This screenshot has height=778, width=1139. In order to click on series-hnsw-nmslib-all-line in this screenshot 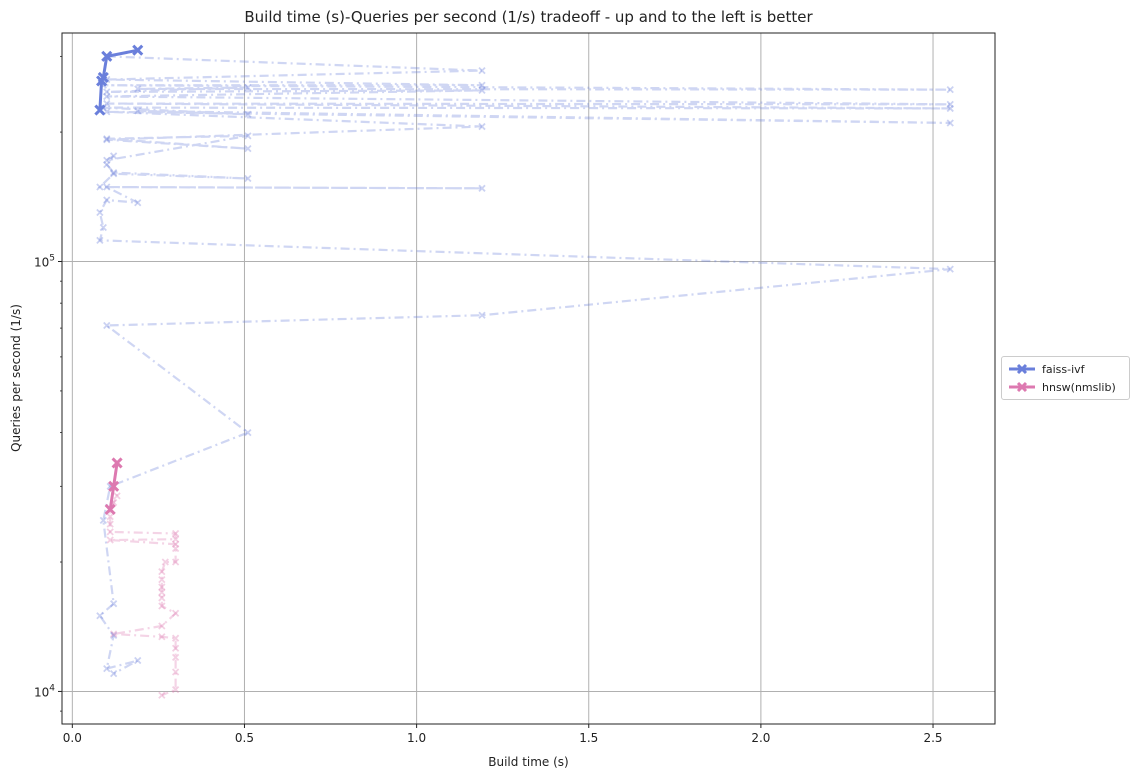, I will do `click(143, 579)`.